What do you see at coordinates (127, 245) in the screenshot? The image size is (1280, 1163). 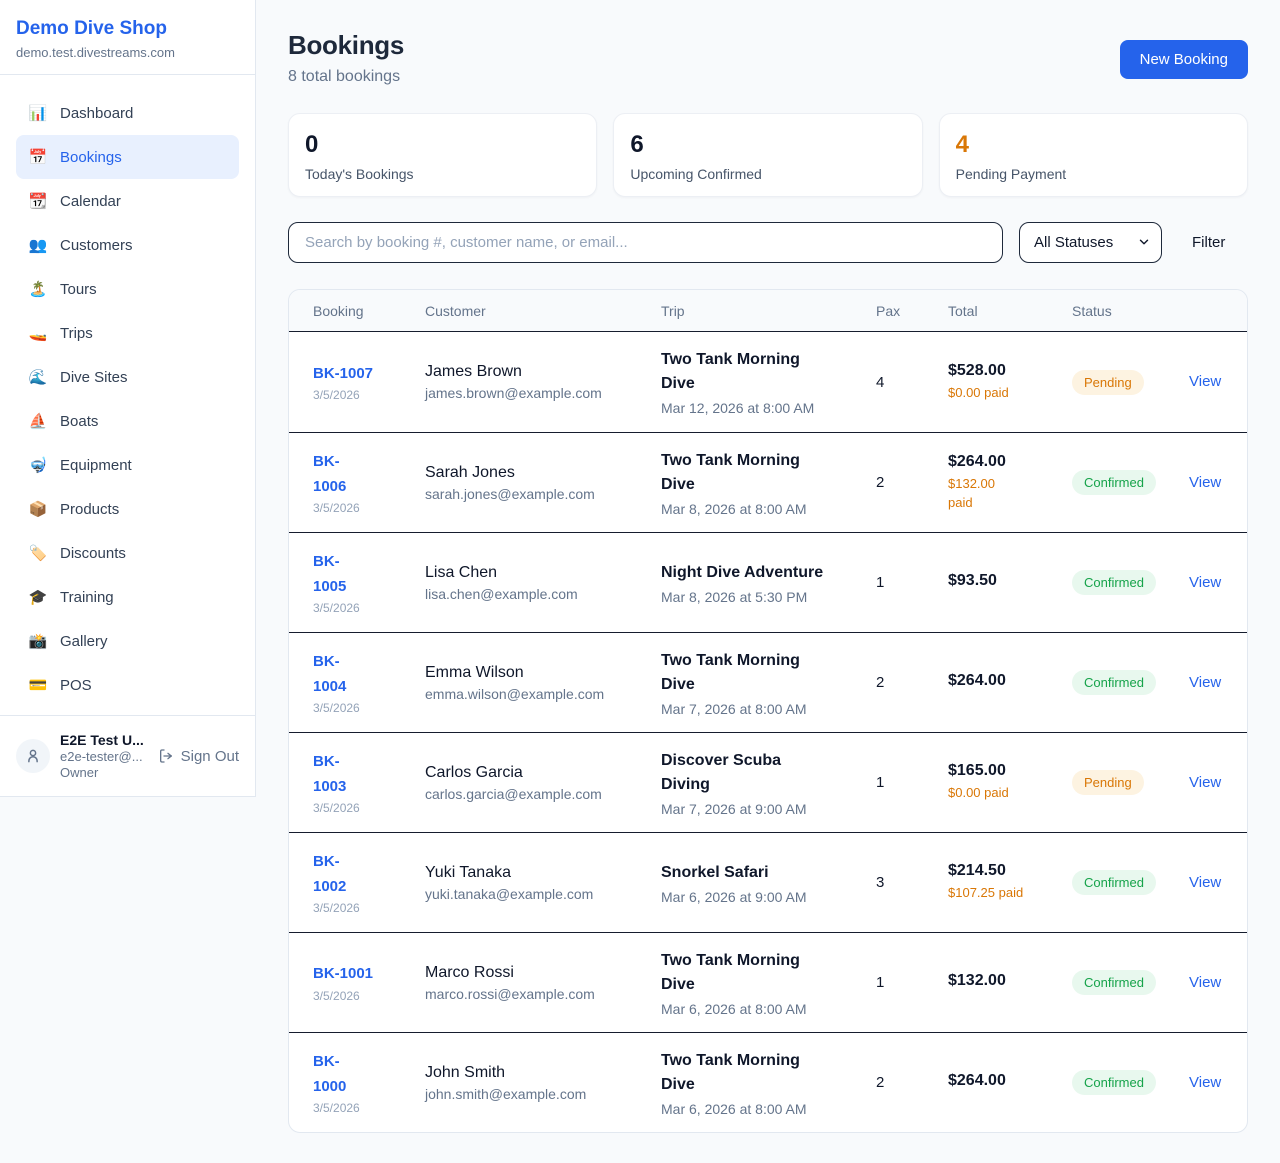 I see `sidebar-item-customers: 👥 Customers` at bounding box center [127, 245].